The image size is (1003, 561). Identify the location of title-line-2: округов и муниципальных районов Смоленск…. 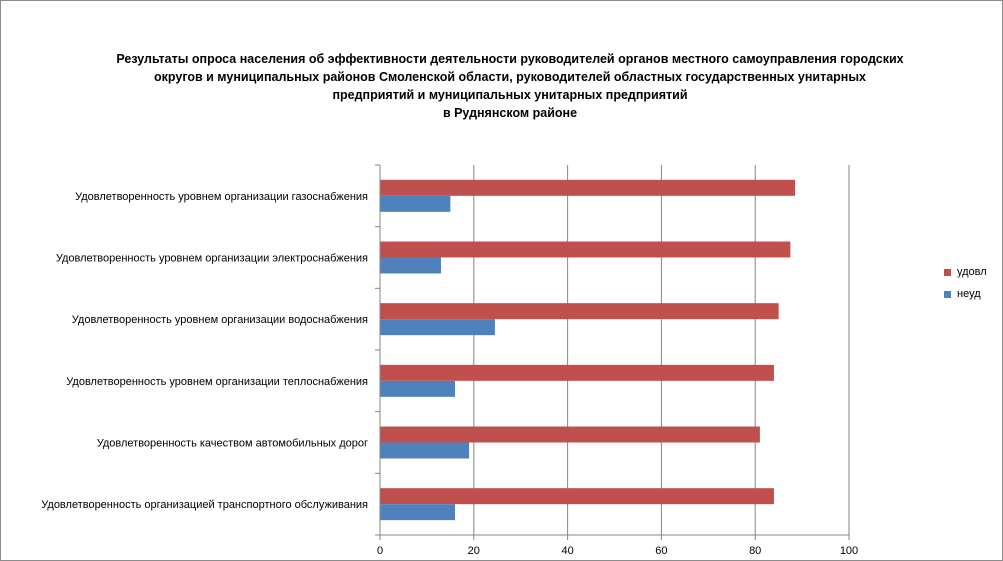
(510, 77).